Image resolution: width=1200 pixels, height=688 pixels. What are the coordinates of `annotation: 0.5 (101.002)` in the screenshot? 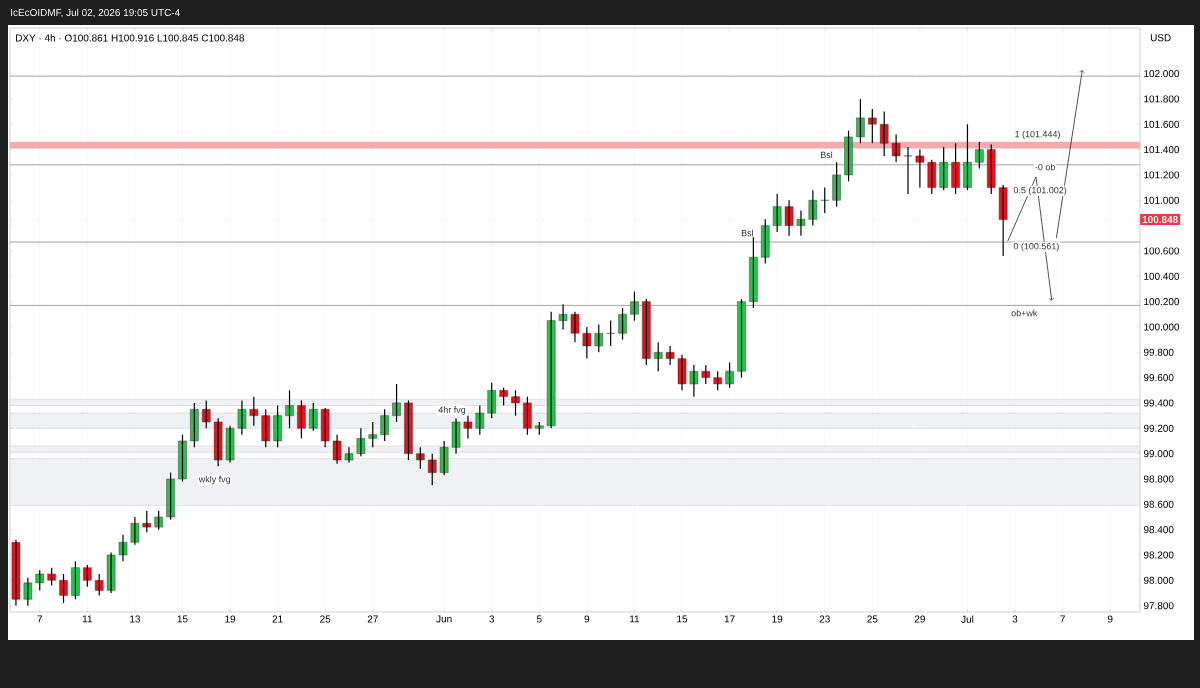 It's located at (1040, 191).